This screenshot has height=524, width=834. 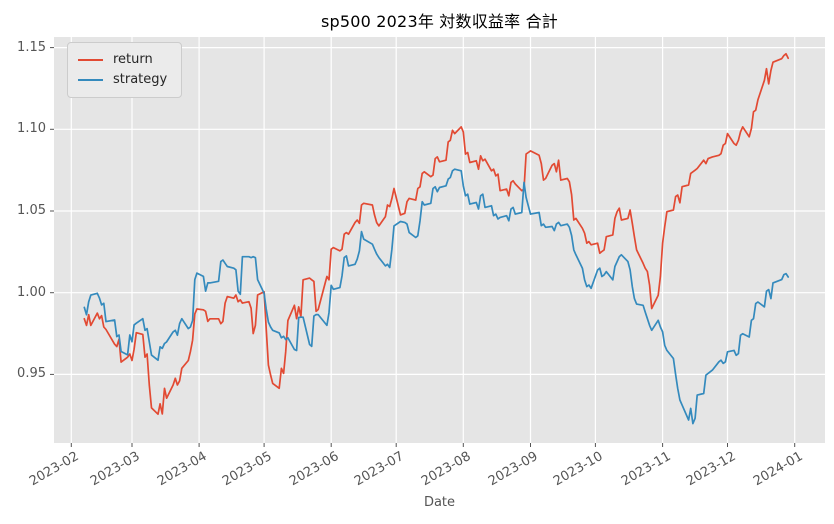 What do you see at coordinates (711, 469) in the screenshot?
I see `x-tick-label: 2023-12` at bounding box center [711, 469].